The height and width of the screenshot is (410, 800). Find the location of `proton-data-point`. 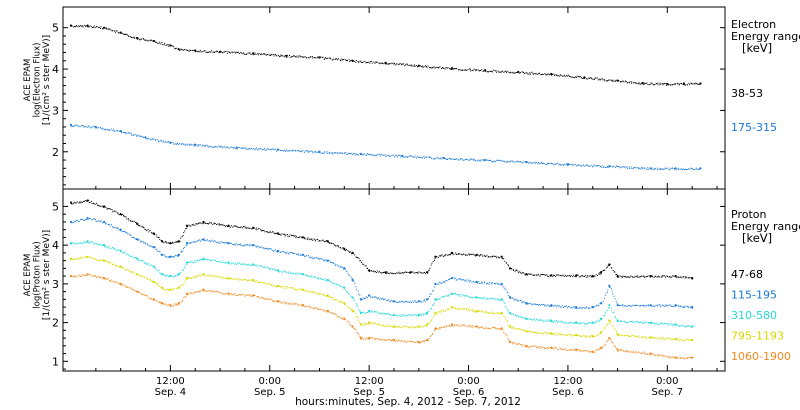

proton-data-point is located at coordinates (601, 347).